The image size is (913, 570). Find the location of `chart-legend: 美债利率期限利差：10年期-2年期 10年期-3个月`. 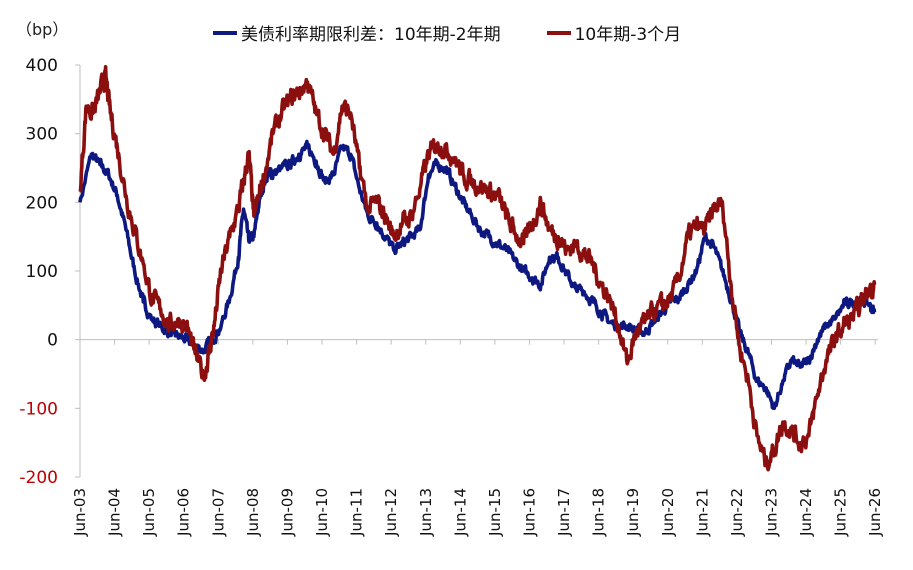

chart-legend: 美债利率期限利差：10年期-2年期 10年期-3个月 is located at coordinates (470, 32).